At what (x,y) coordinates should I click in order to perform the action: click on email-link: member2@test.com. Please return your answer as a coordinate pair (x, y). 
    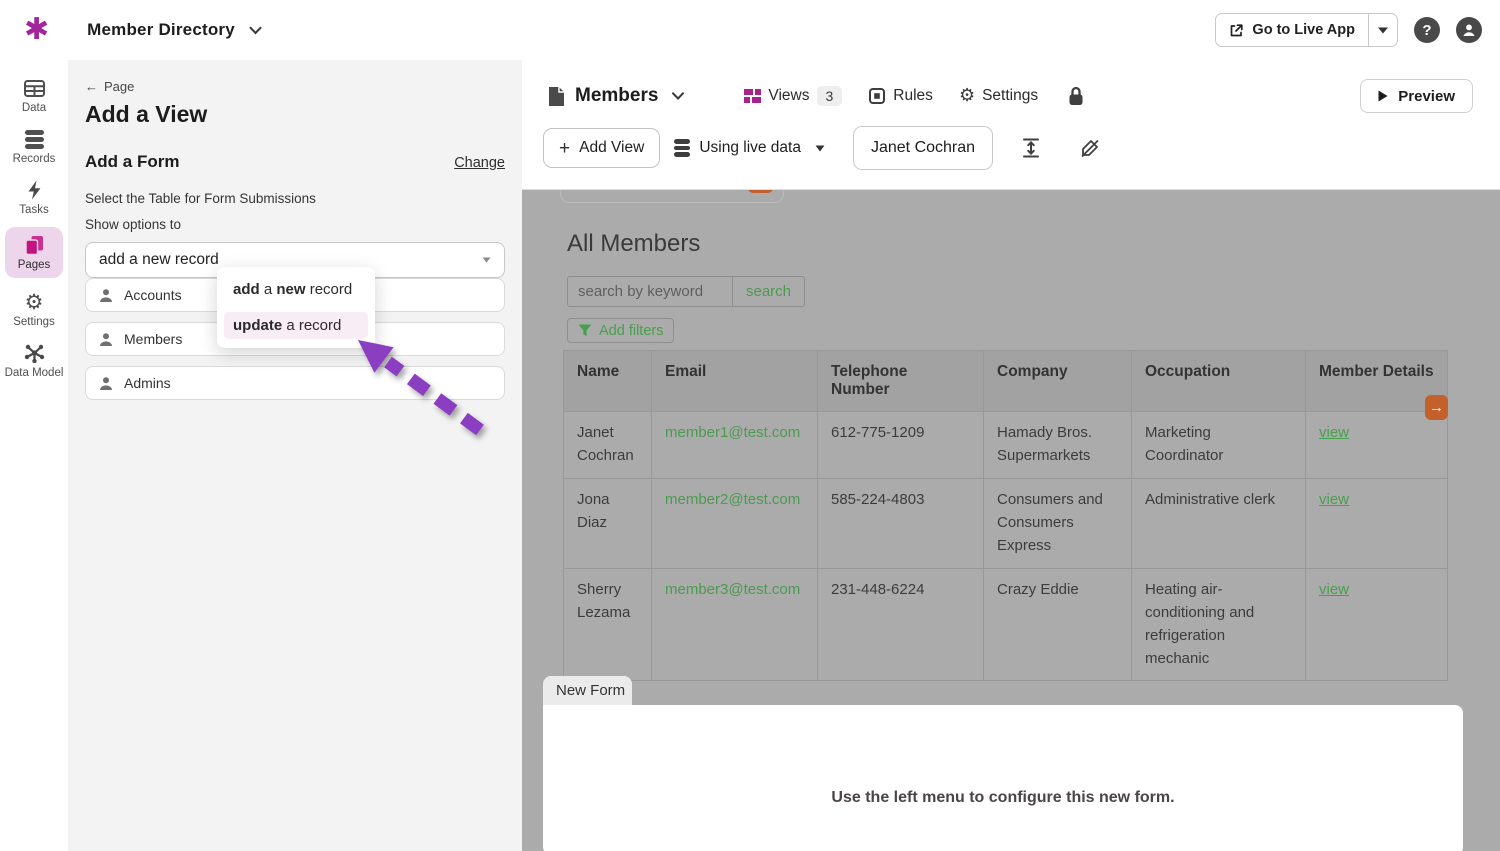
    Looking at the image, I should click on (733, 499).